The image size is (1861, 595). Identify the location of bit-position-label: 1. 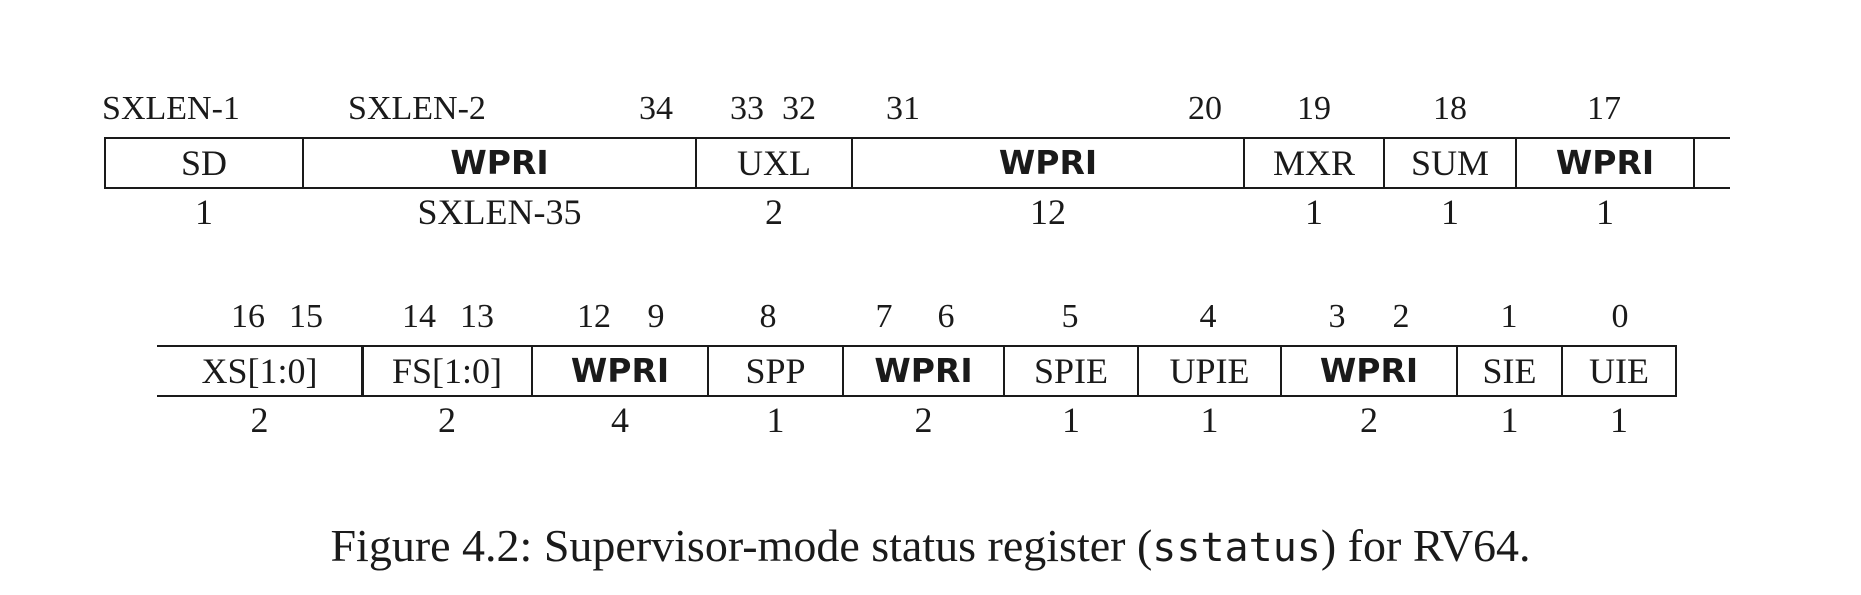
(1509, 316).